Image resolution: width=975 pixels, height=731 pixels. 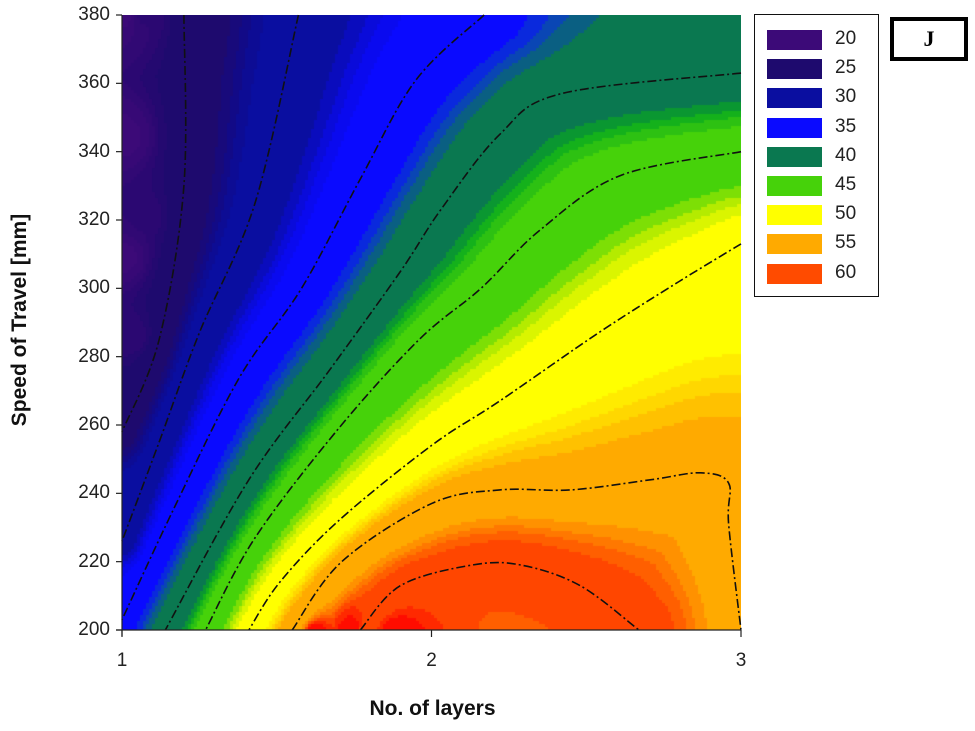 What do you see at coordinates (846, 184) in the screenshot?
I see `legend-label: 45` at bounding box center [846, 184].